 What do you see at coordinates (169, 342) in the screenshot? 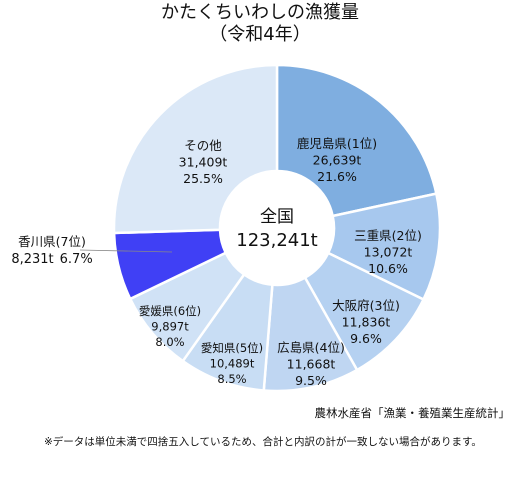
I see `slice-label-percent: 8.0%` at bounding box center [169, 342].